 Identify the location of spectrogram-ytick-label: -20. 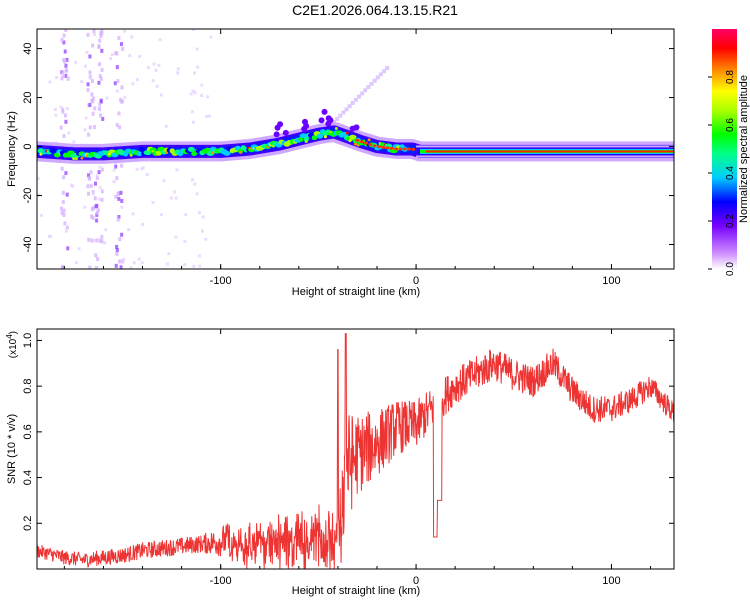
(28, 196).